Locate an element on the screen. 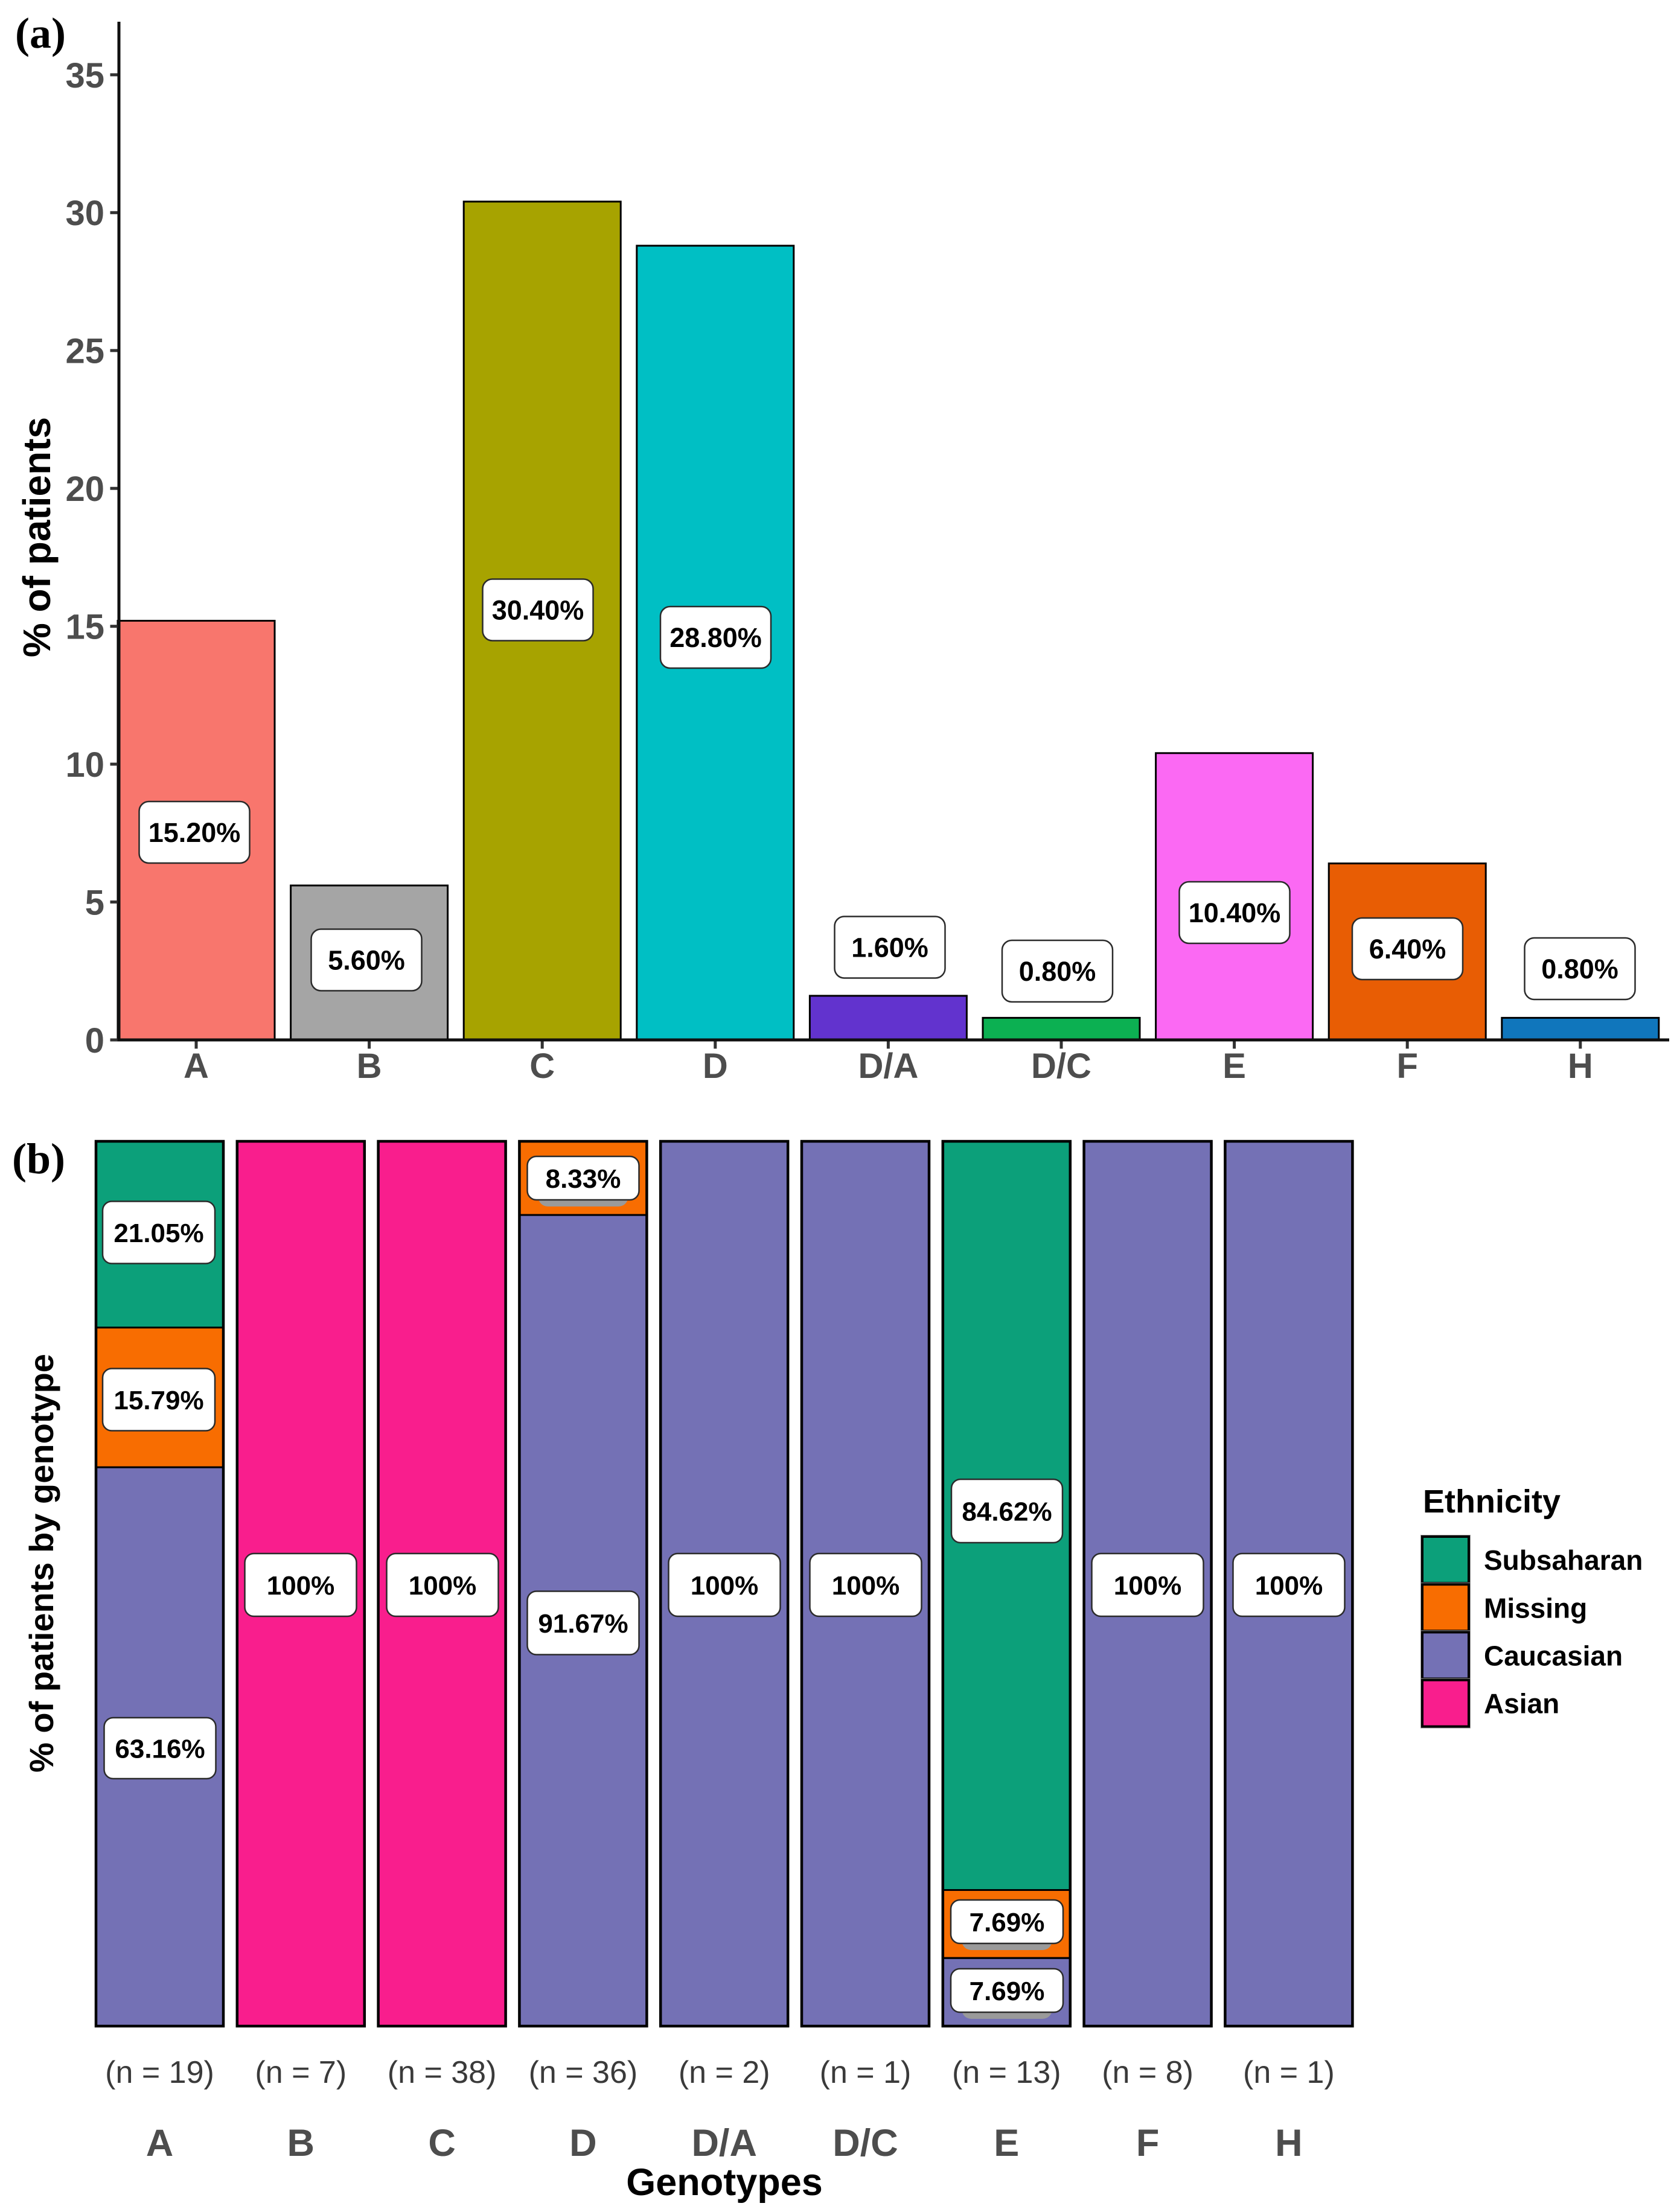 Image resolution: width=1671 pixels, height=2212 pixels. svg-text: 15.79% is located at coordinates (158, 1400).